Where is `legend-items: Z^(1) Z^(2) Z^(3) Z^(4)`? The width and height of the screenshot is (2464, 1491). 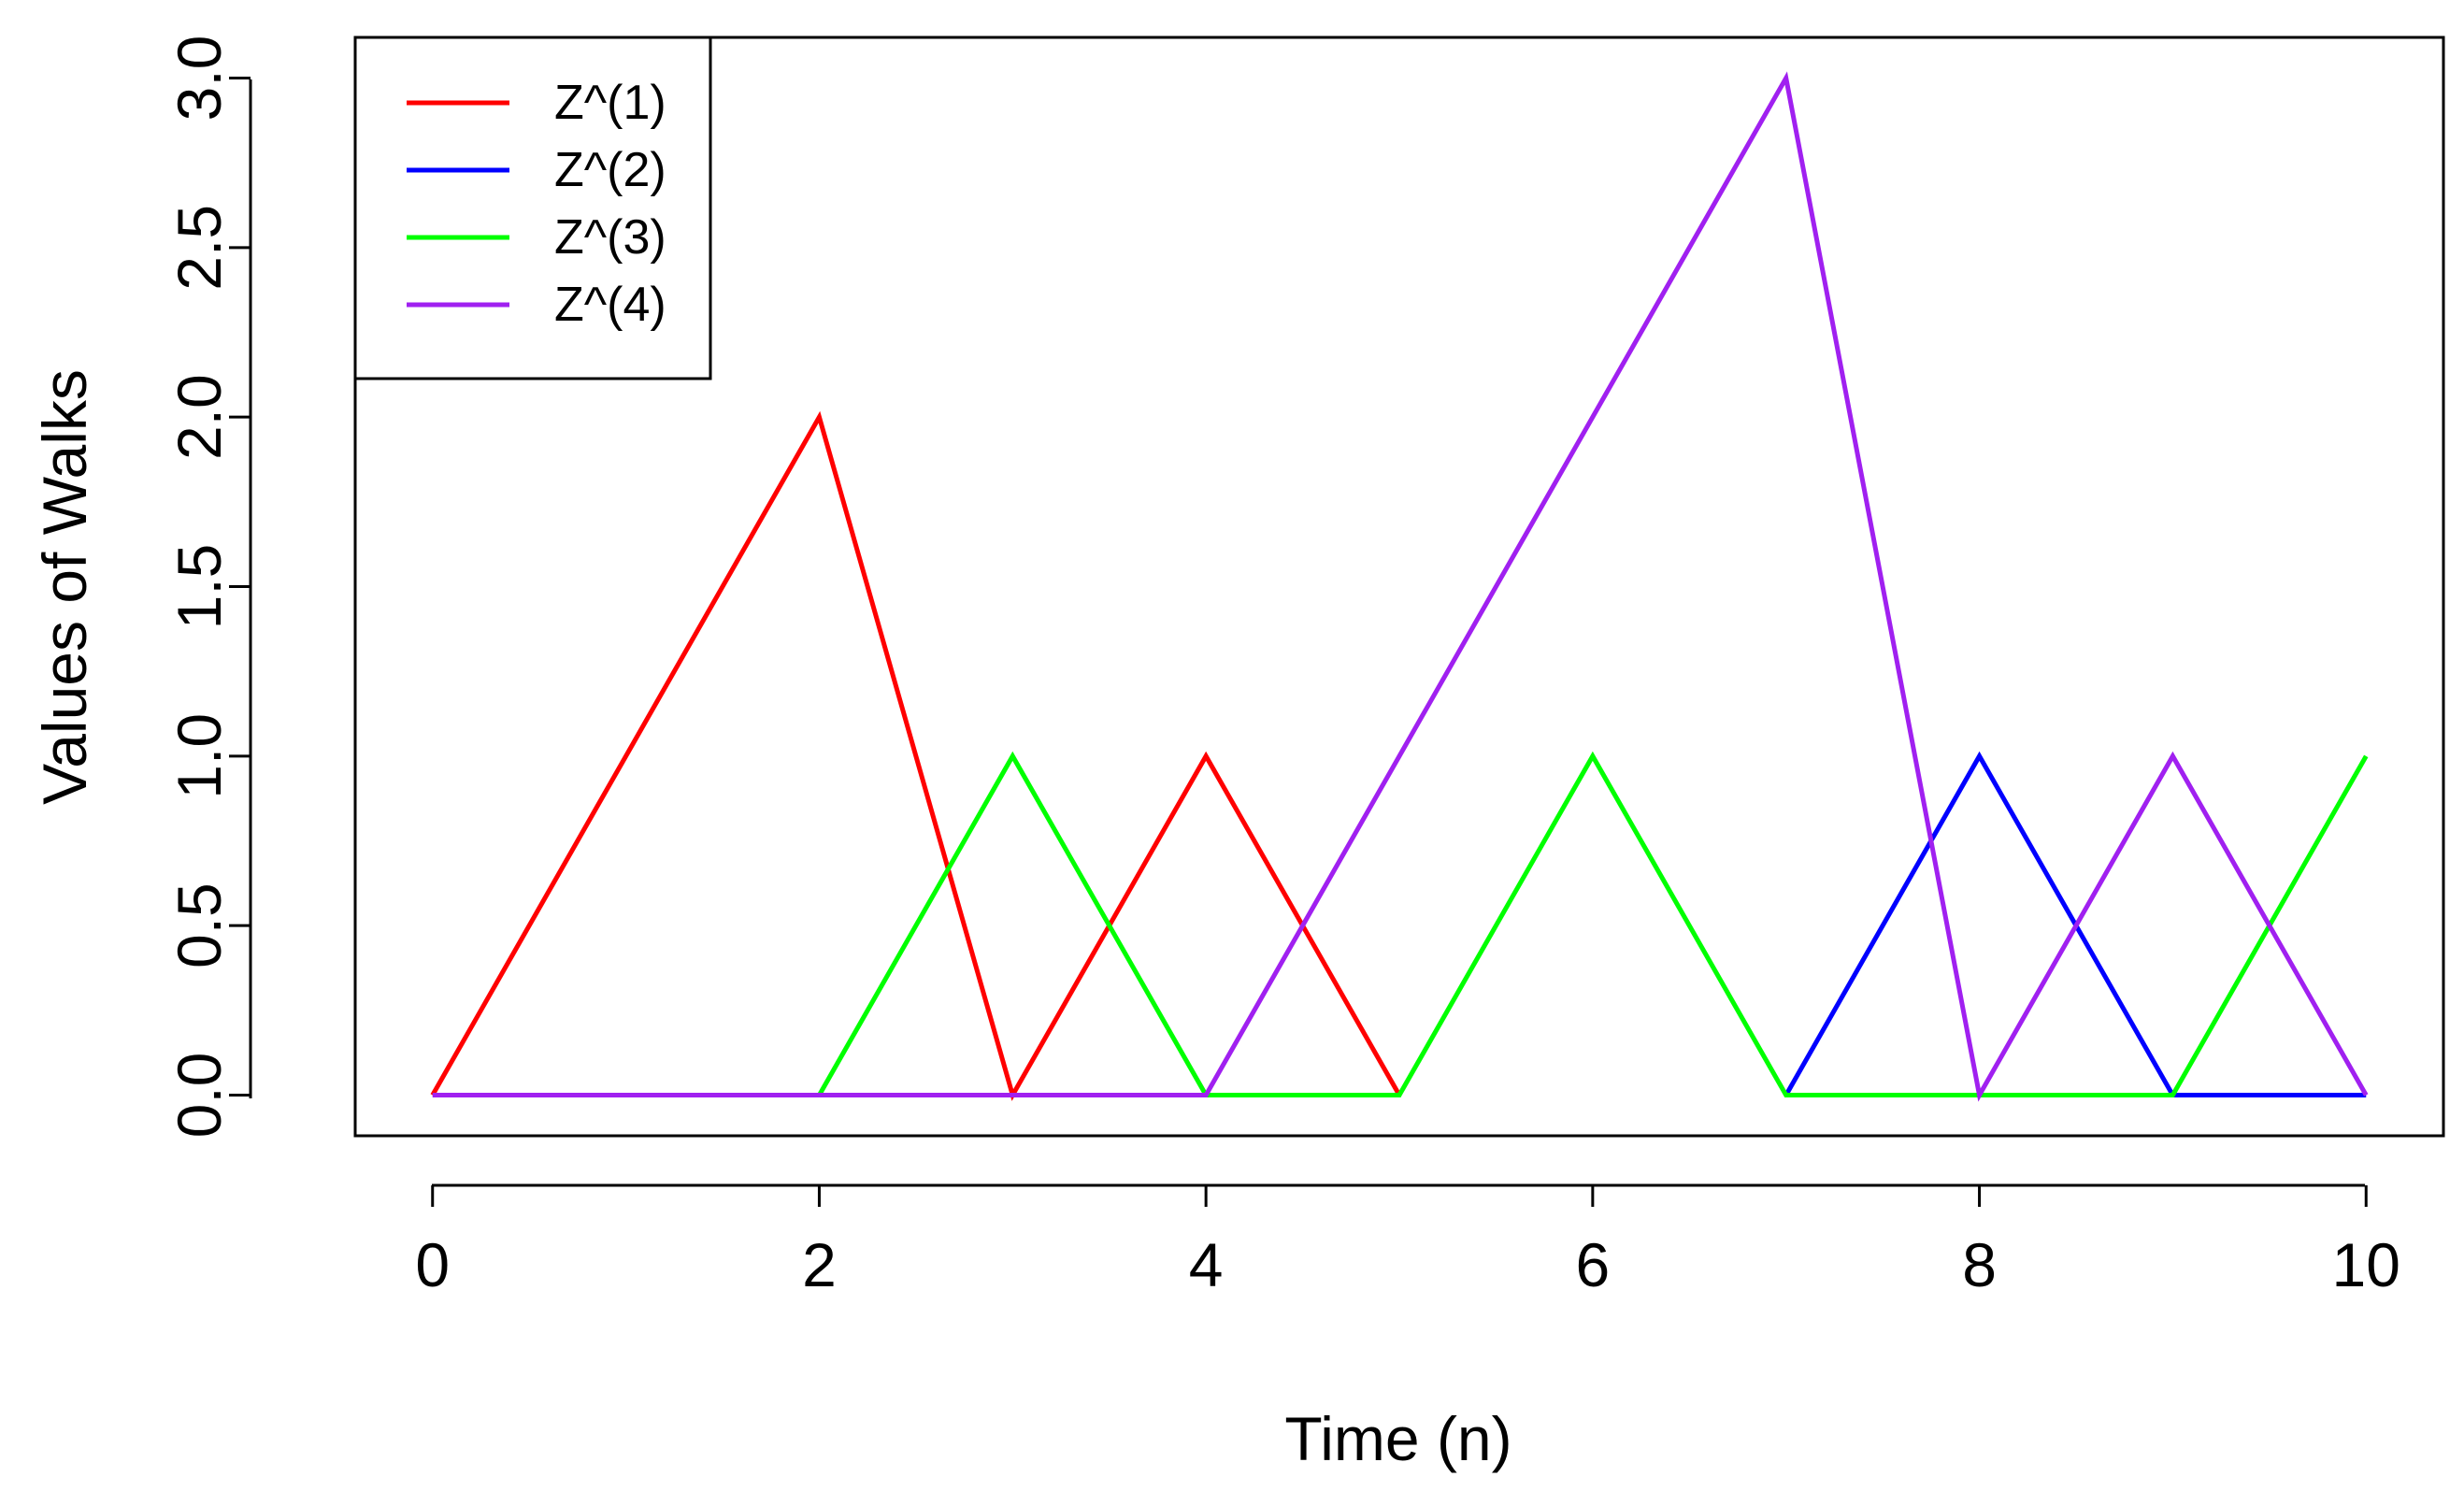 legend-items: Z^(1) Z^(2) Z^(3) Z^(4) is located at coordinates (536, 204).